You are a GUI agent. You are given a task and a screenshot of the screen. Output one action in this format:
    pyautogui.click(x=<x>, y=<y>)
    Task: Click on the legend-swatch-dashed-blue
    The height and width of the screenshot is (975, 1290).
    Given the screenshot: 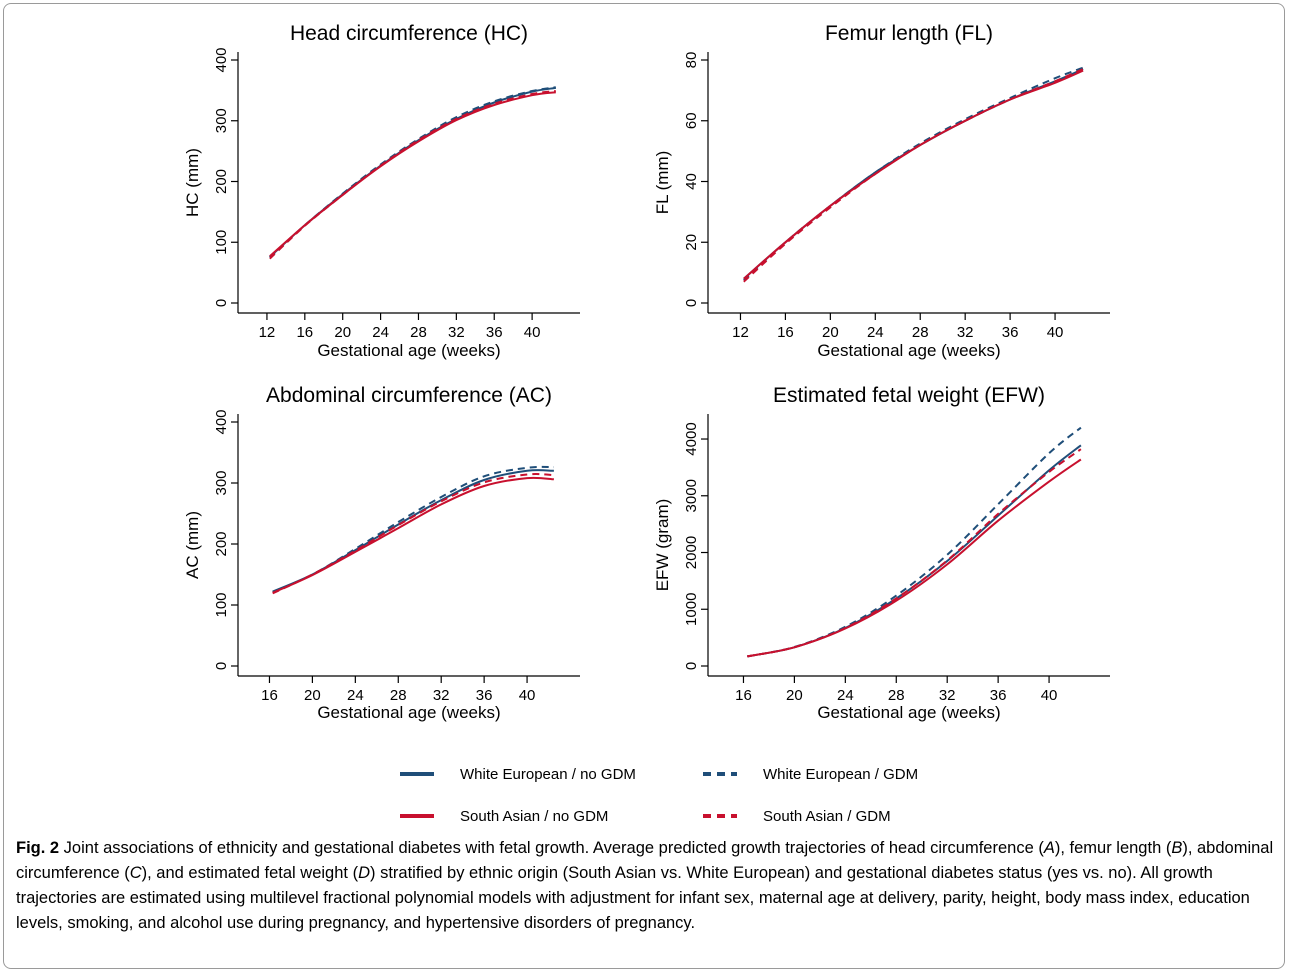 What is the action you would take?
    pyautogui.click(x=720, y=774)
    